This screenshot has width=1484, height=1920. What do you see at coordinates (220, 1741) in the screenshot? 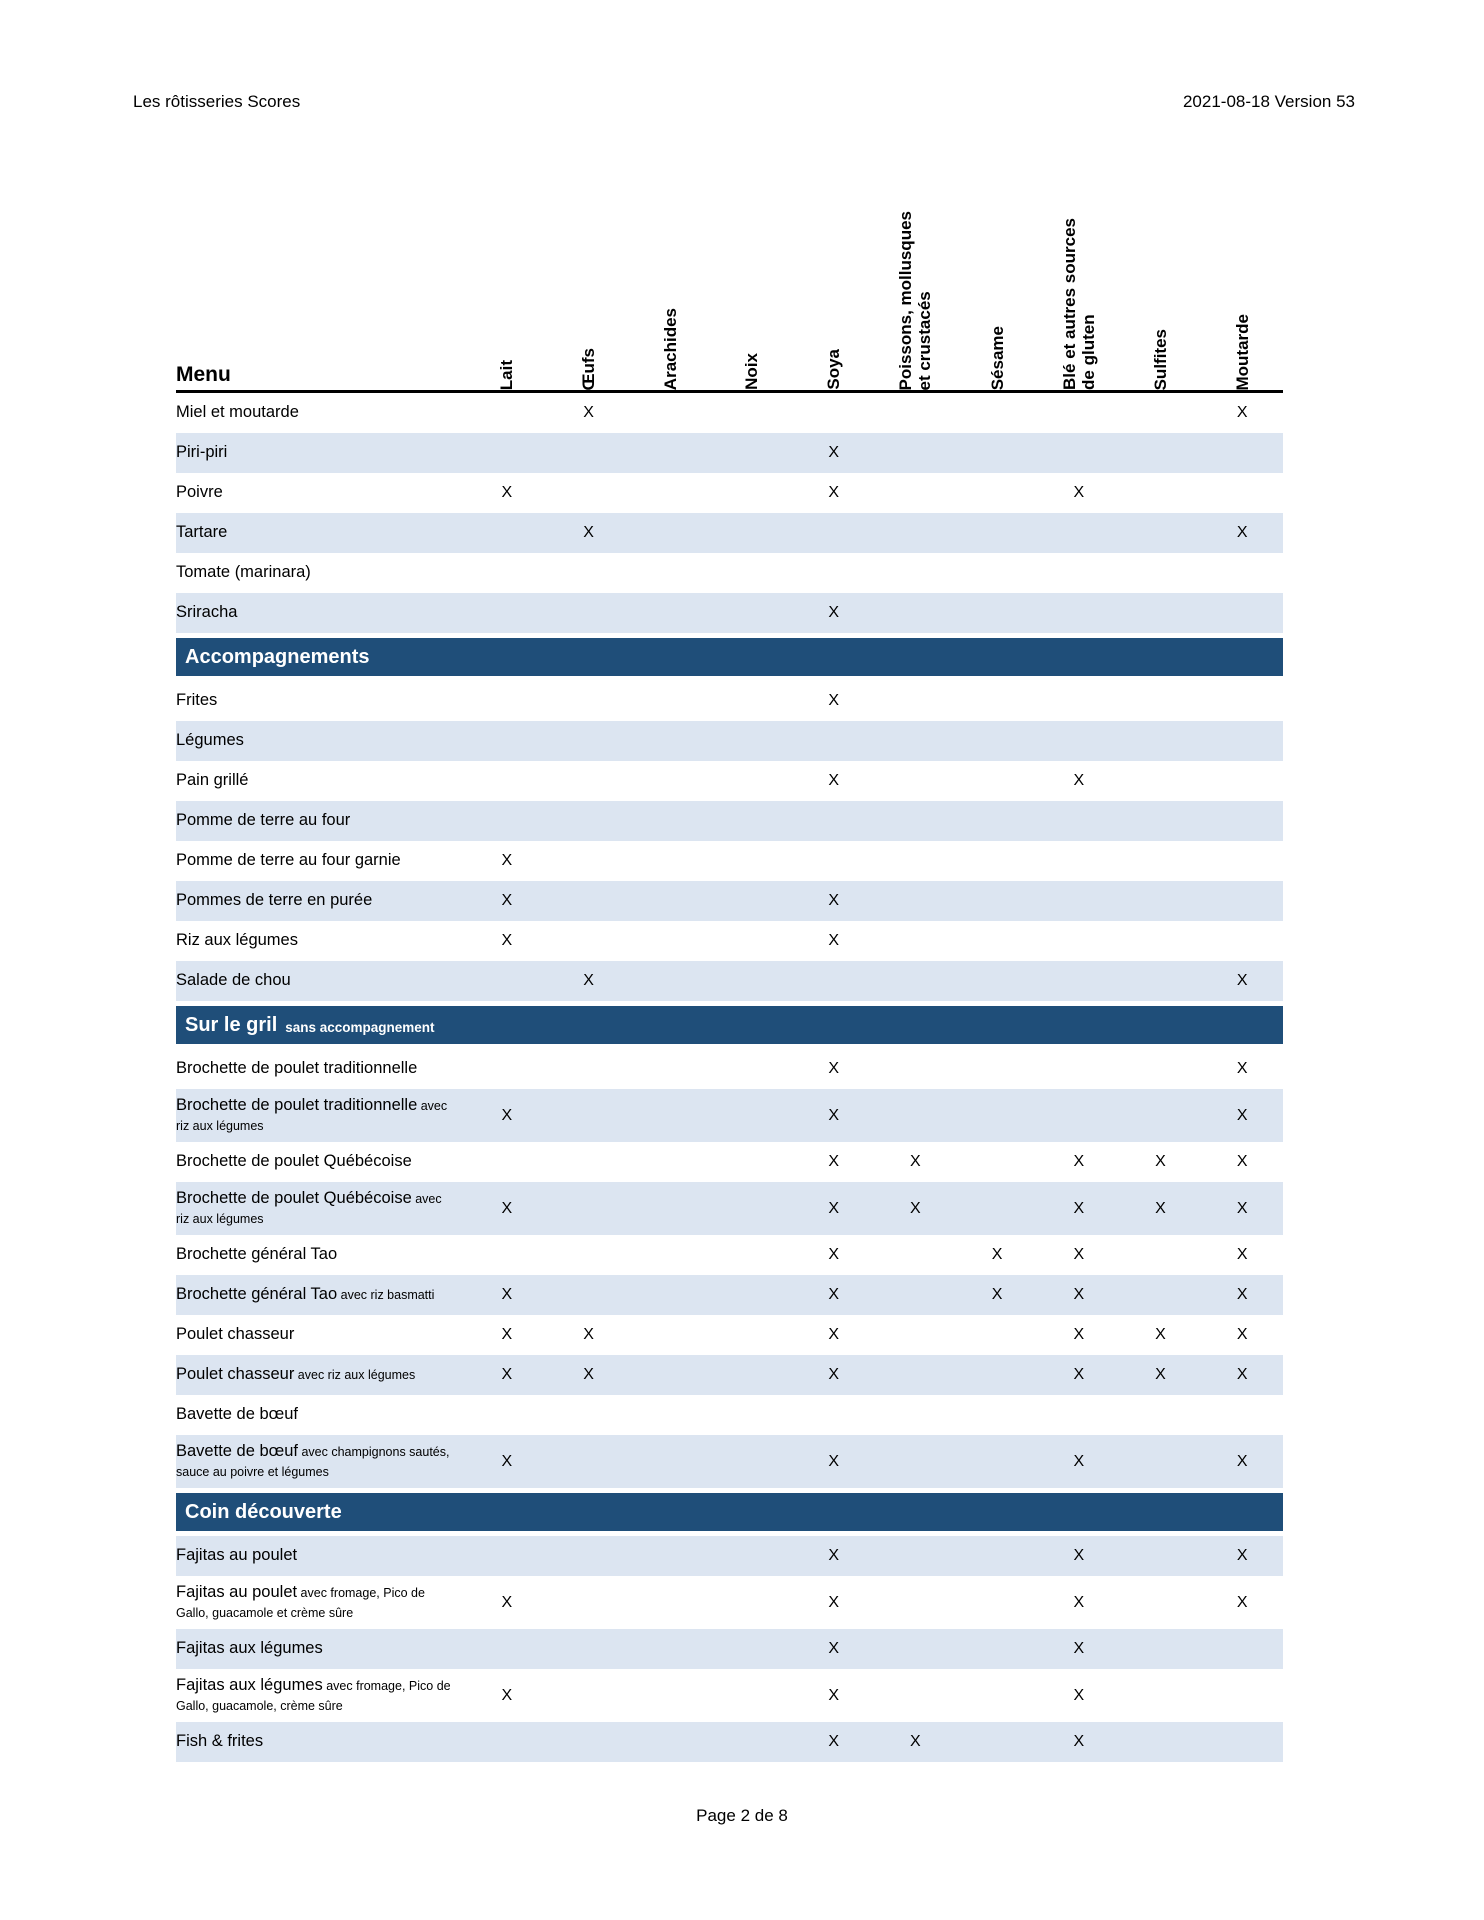
I see `menu-item-name: Fish & frites` at bounding box center [220, 1741].